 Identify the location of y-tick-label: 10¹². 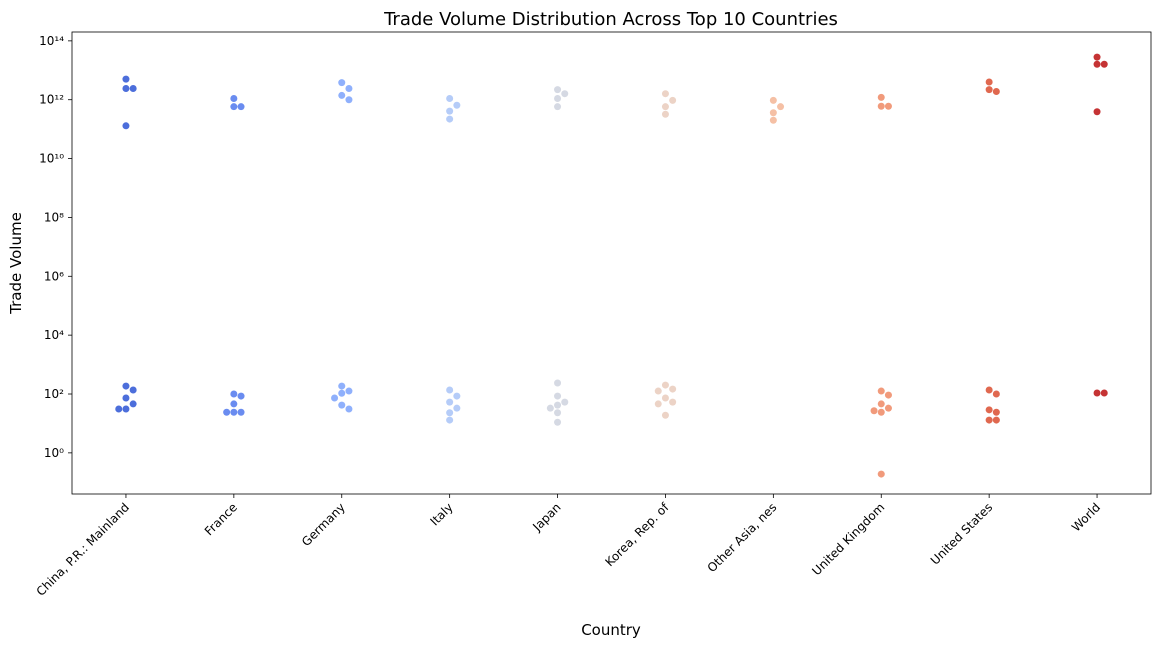
(51, 100).